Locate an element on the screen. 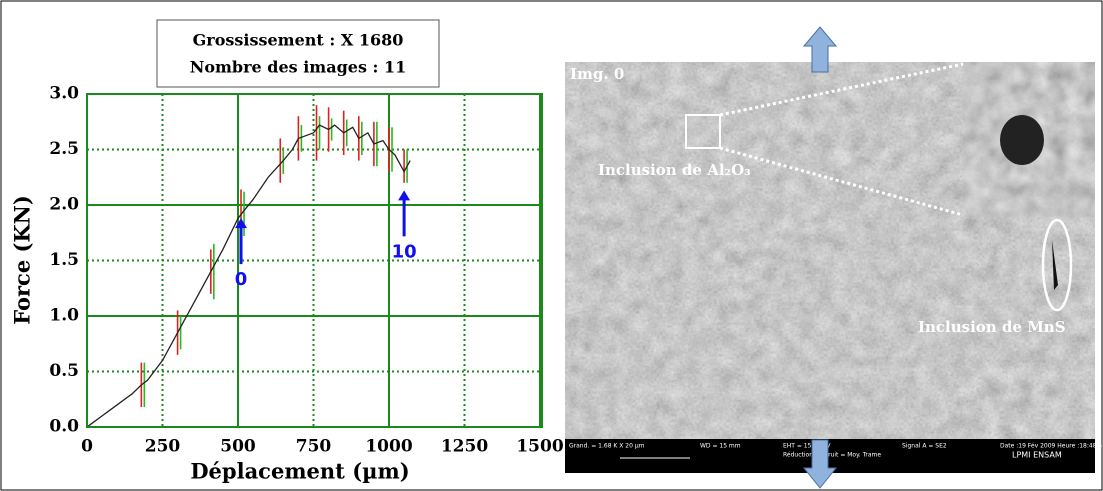 The image size is (1103, 491). y-tick-label: 0.5 is located at coordinates (64, 371).